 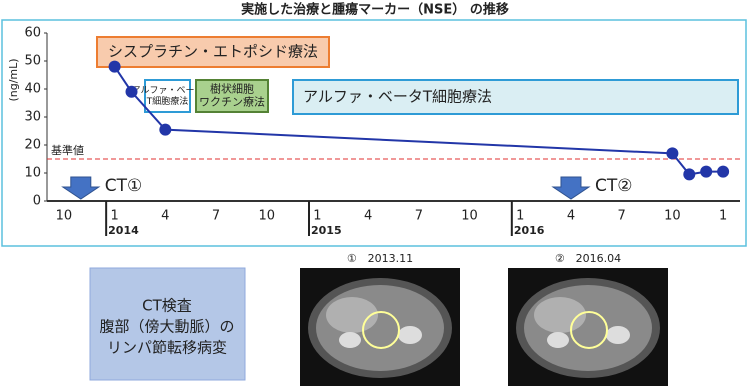 What do you see at coordinates (32, 173) in the screenshot?
I see `y-tick-label: 10` at bounding box center [32, 173].